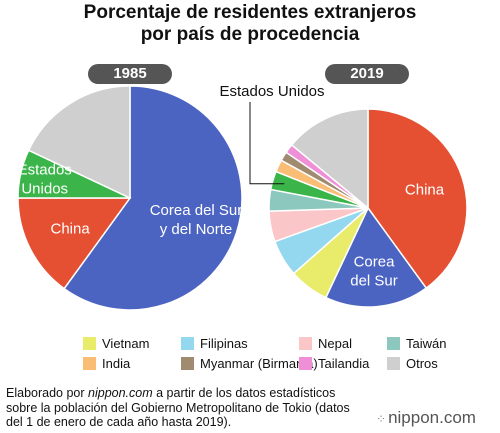 The width and height of the screenshot is (500, 433). What do you see at coordinates (367, 74) in the screenshot?
I see `year-badge-2019: 2019` at bounding box center [367, 74].